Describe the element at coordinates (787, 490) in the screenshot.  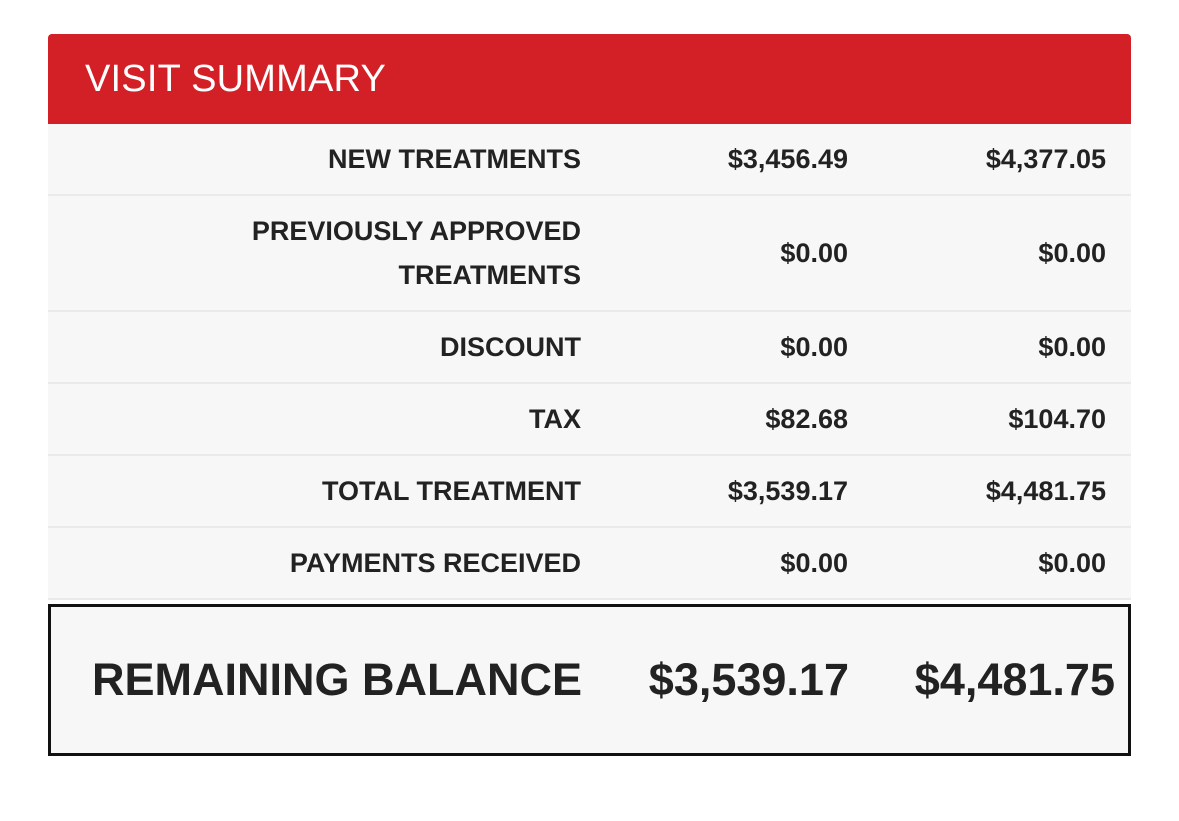
I see `summary-row-value-1: $3,539.17` at that location.